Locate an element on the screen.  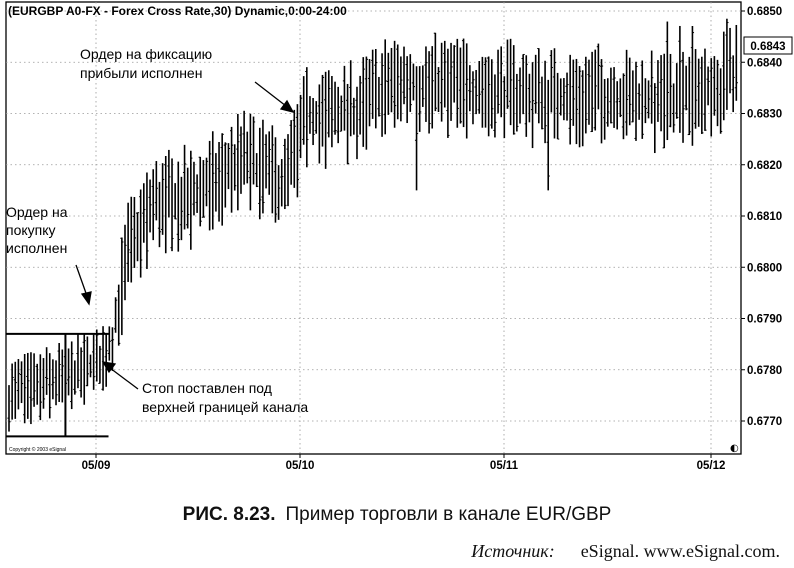
stop-line-1: Стоп поставлен под is located at coordinates (207, 388).